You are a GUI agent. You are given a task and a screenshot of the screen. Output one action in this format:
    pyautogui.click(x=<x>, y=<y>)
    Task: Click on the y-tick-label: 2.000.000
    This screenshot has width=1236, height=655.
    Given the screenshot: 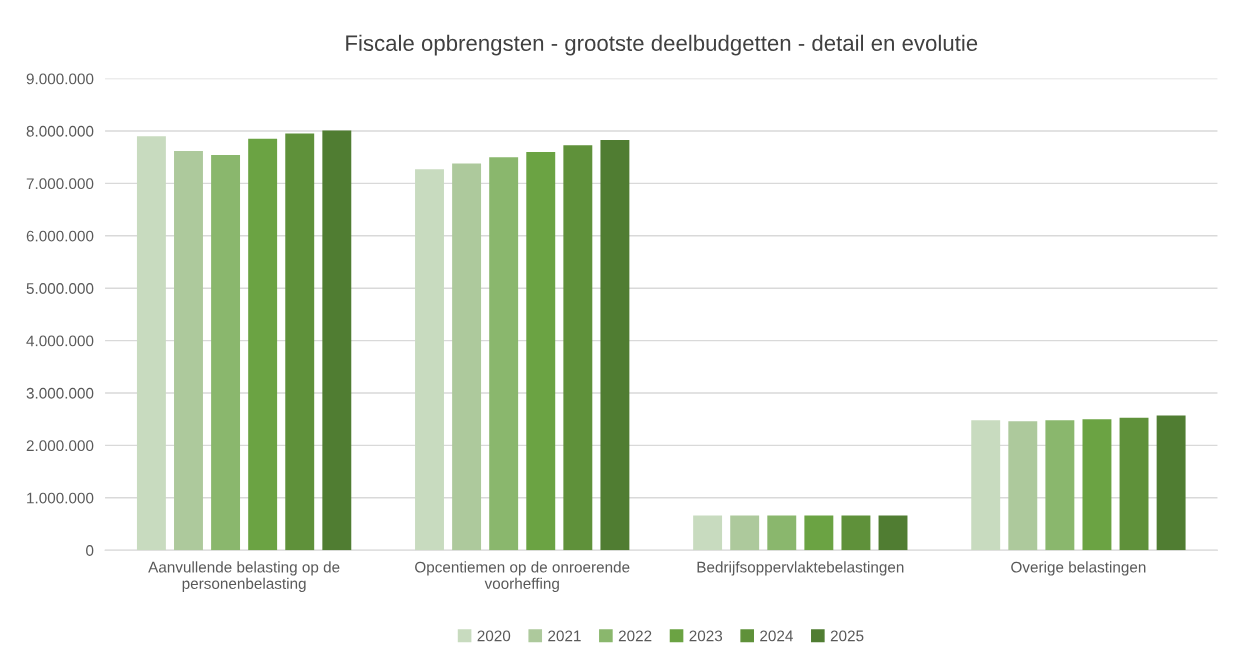 What is the action you would take?
    pyautogui.click(x=60, y=446)
    